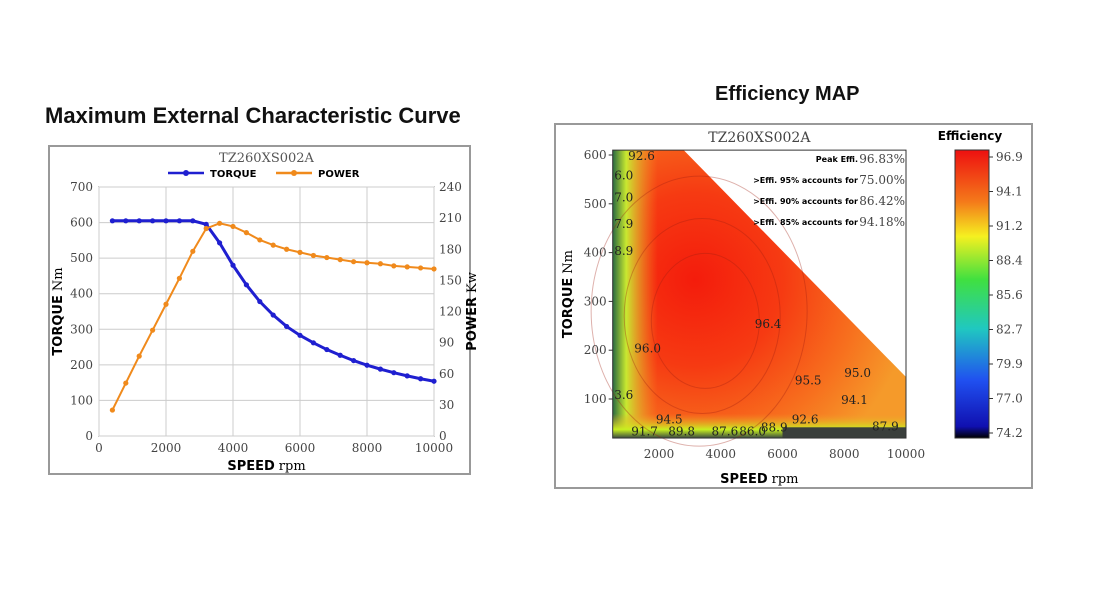 Image resolution: width=1100 pixels, height=600 pixels. What do you see at coordinates (595, 301) in the screenshot?
I see `y-tick-label: 300` at bounding box center [595, 301].